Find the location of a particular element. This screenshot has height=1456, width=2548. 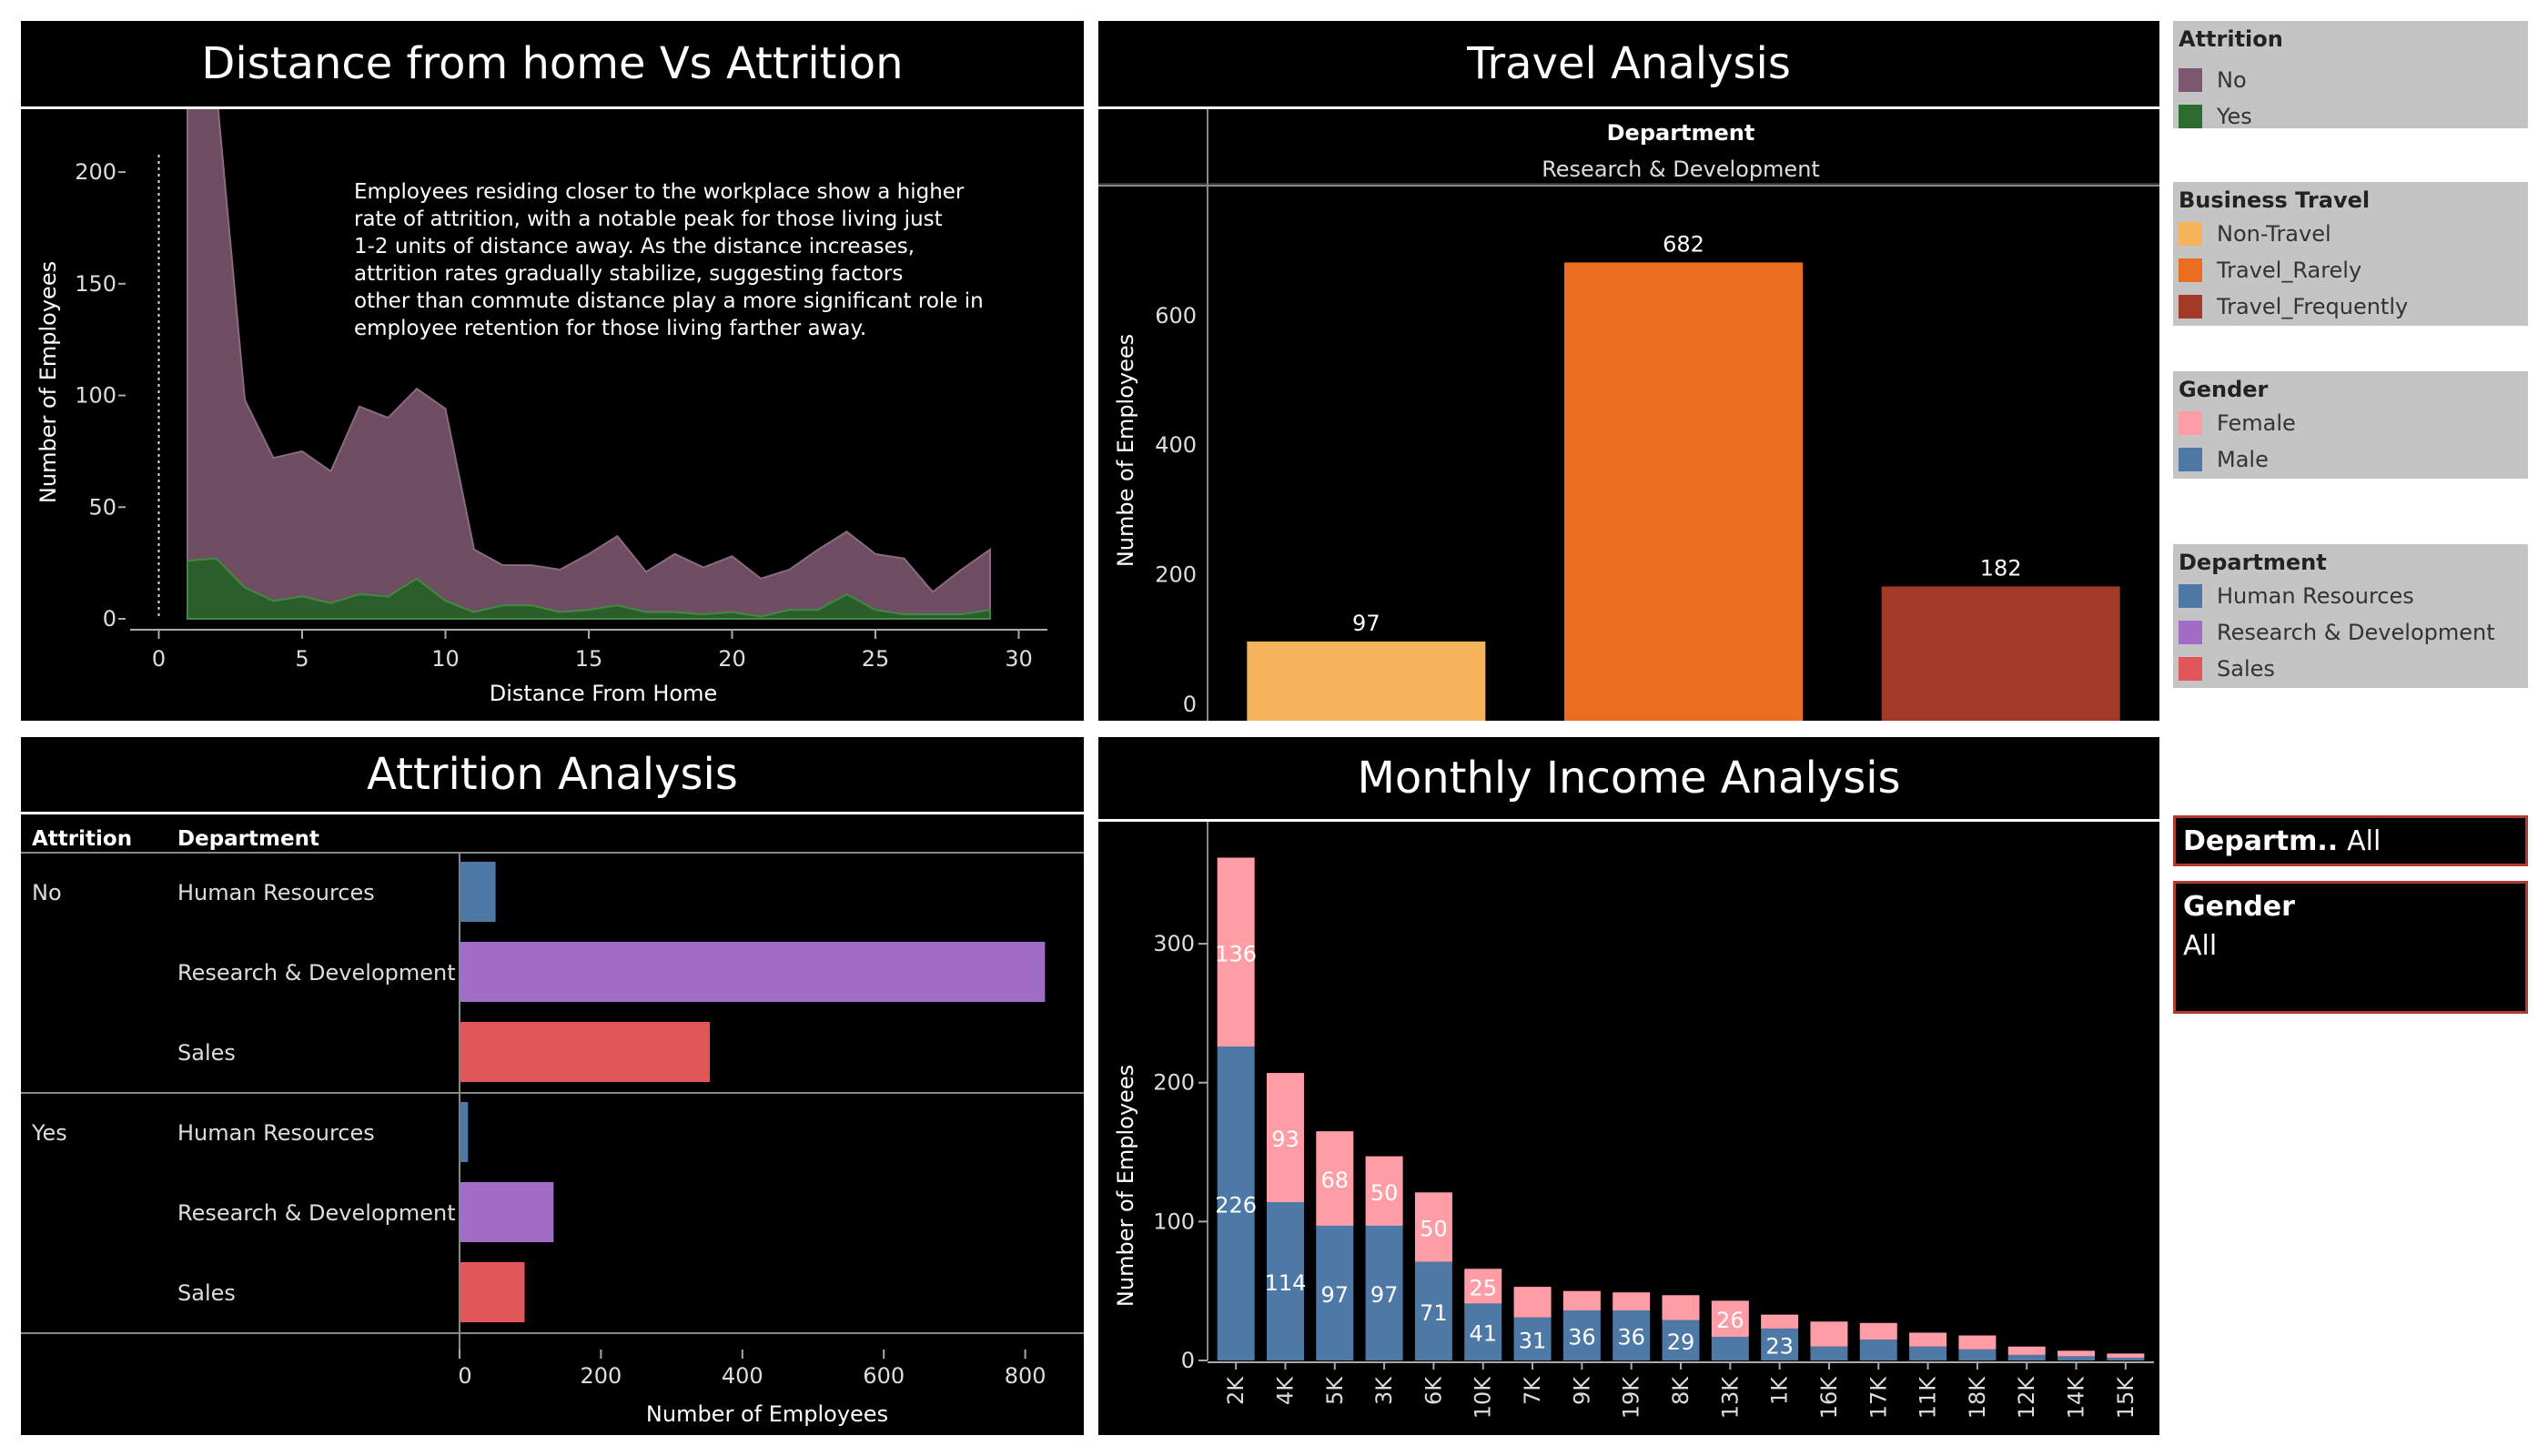

female-value-label: 93 is located at coordinates (1285, 1139).